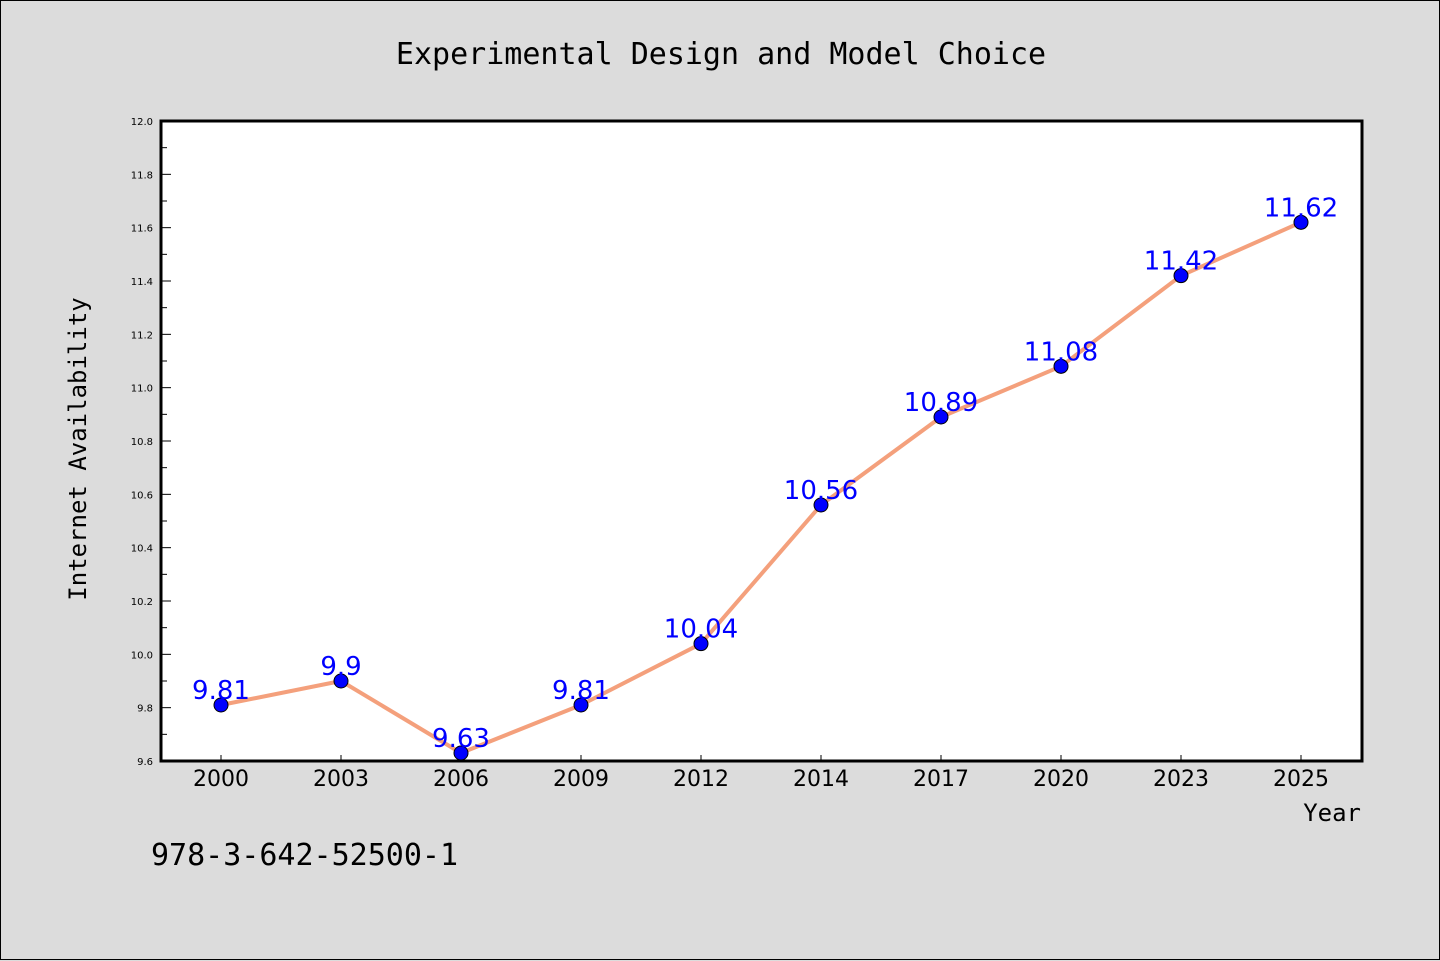 Image resolution: width=1440 pixels, height=961 pixels. I want to click on footnote-isbn: 978-3-642-52500-1, so click(304, 855).